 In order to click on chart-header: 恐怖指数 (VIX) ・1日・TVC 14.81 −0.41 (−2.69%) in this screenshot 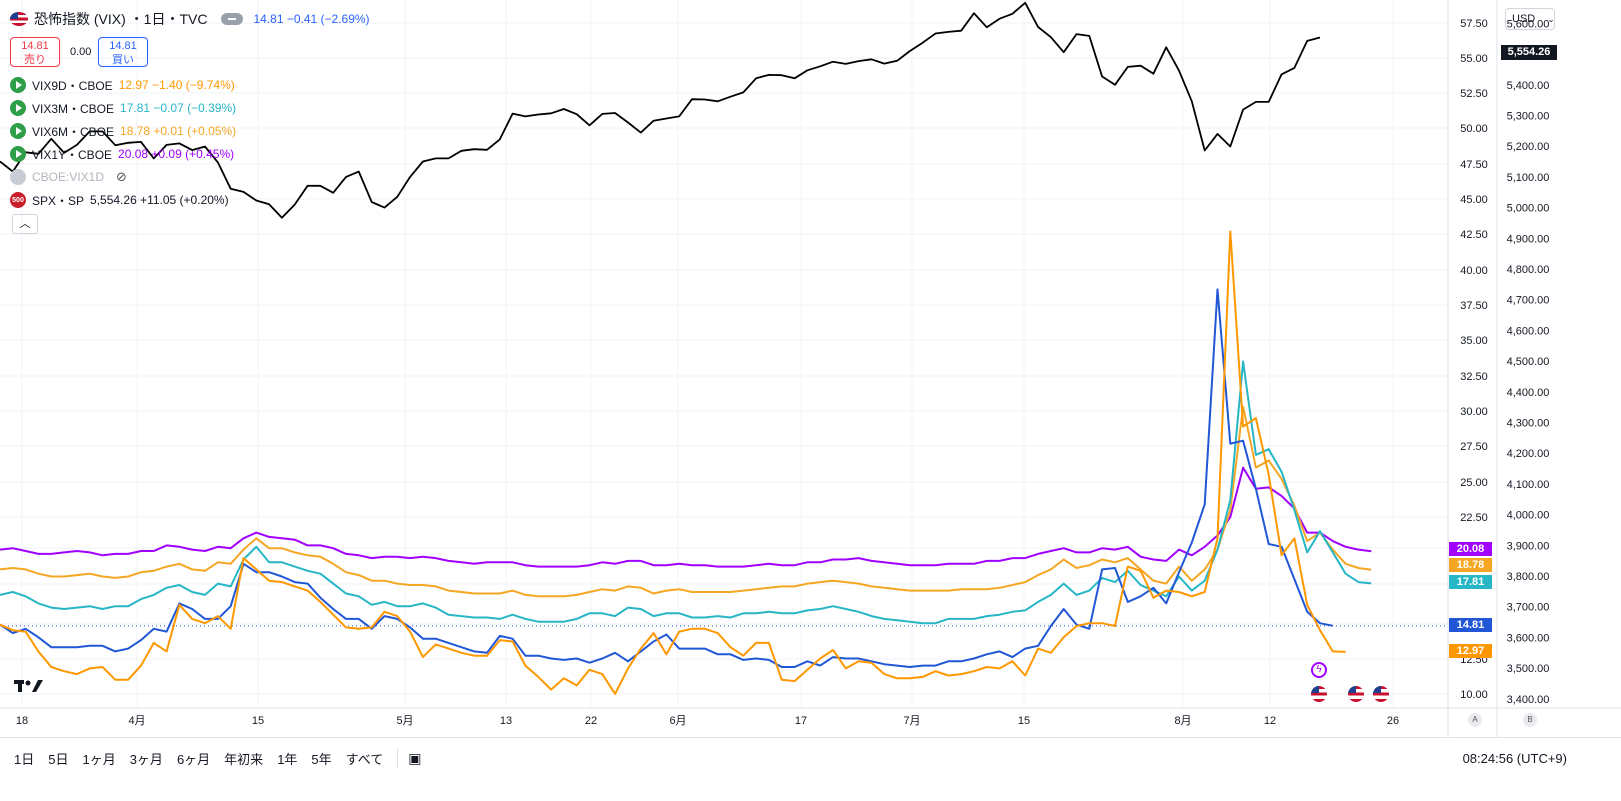, I will do `click(190, 19)`.